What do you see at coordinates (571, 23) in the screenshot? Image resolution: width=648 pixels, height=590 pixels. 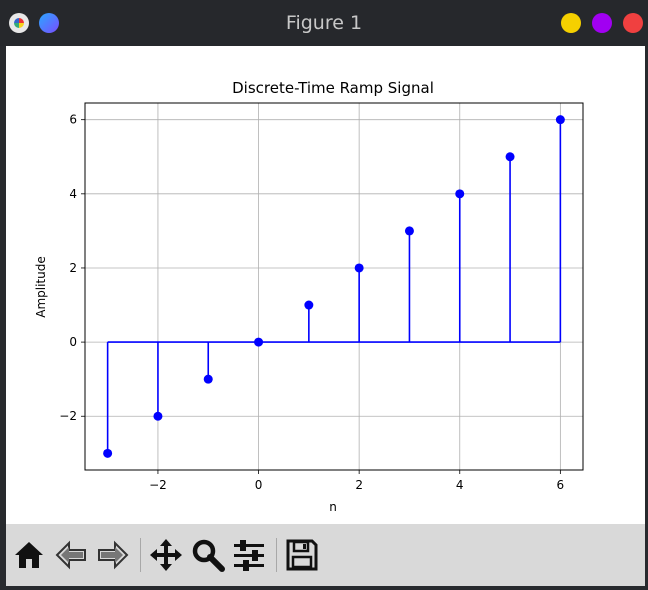 I see `minimize-button` at bounding box center [571, 23].